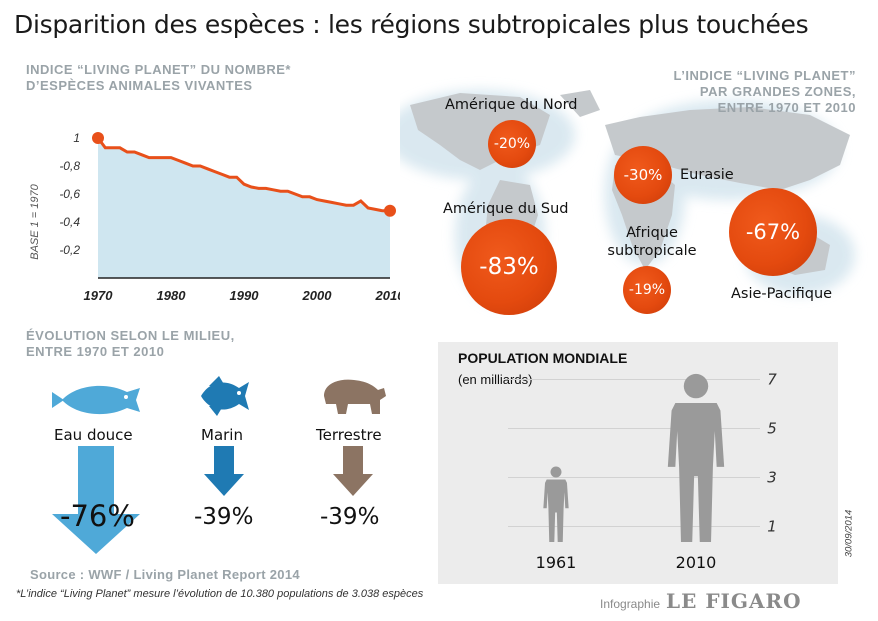 The height and width of the screenshot is (621, 878). I want to click on marine-arrow-icon, so click(224, 471).